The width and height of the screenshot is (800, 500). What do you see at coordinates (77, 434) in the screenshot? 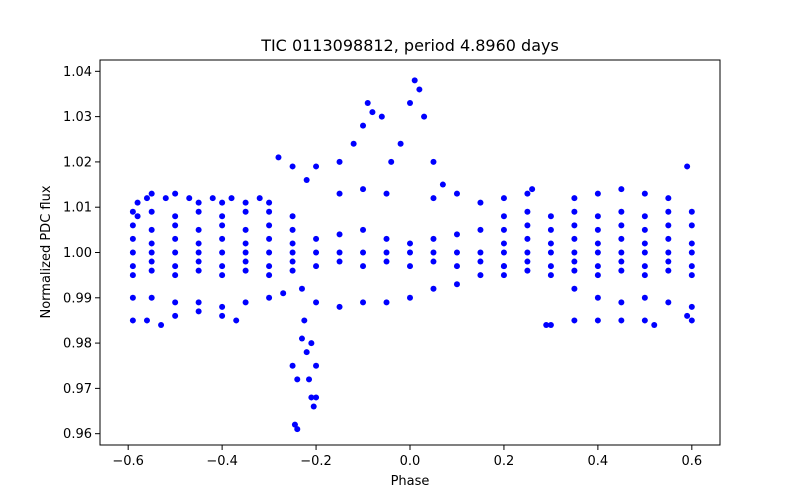
I see `y-tick-label: 0.96` at bounding box center [77, 434].